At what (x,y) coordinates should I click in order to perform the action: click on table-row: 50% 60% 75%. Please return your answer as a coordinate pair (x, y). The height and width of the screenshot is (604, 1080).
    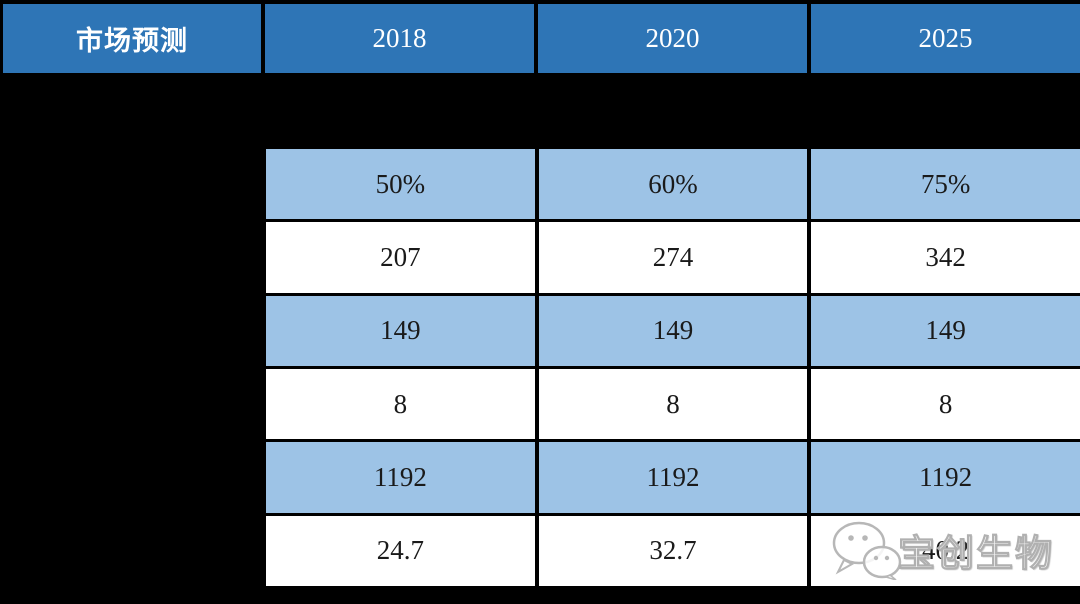
    Looking at the image, I should click on (673, 184).